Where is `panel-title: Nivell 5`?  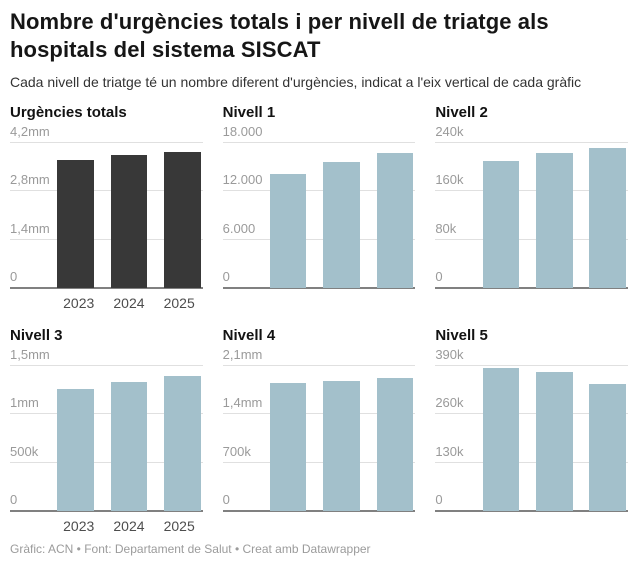
panel-title: Nivell 5 is located at coordinates (461, 335).